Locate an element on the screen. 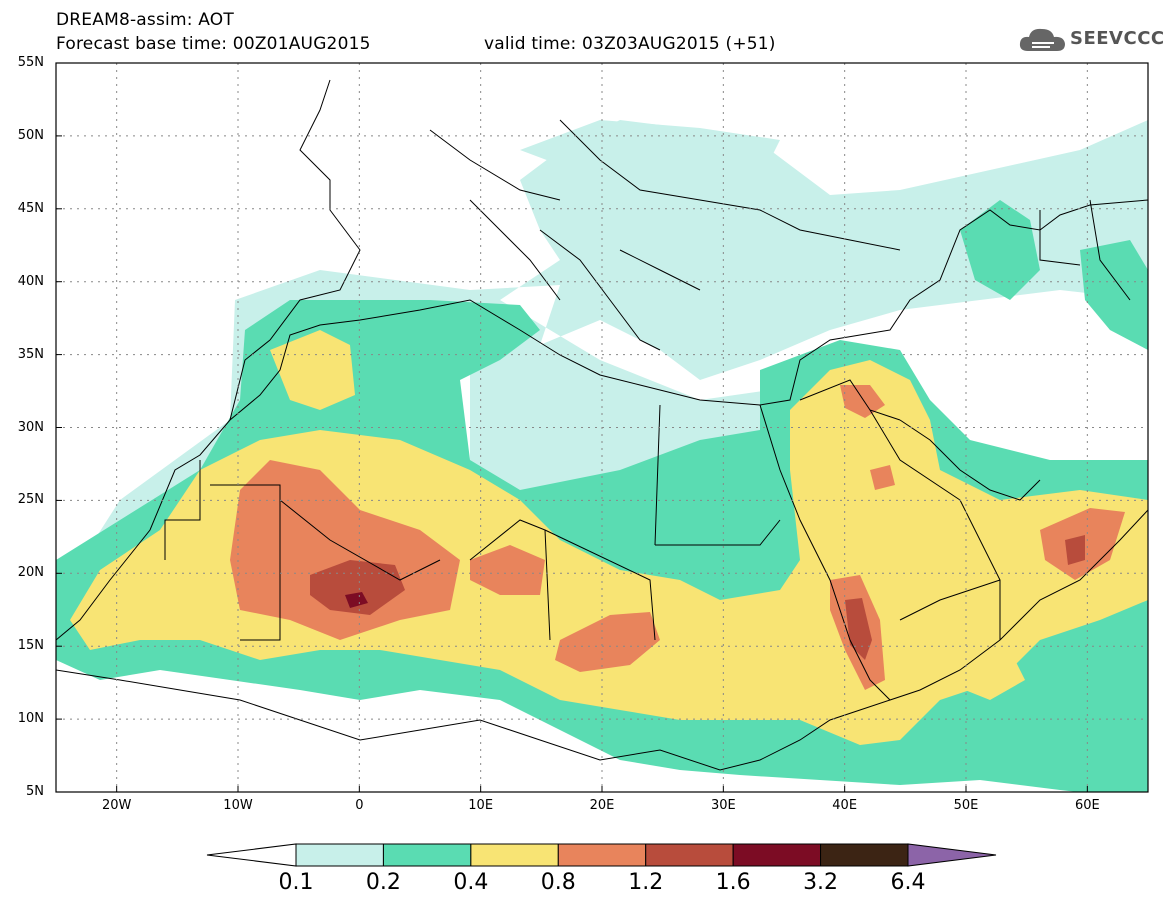 The image size is (1165, 905). colorbar-label: 6.4 is located at coordinates (908, 882).